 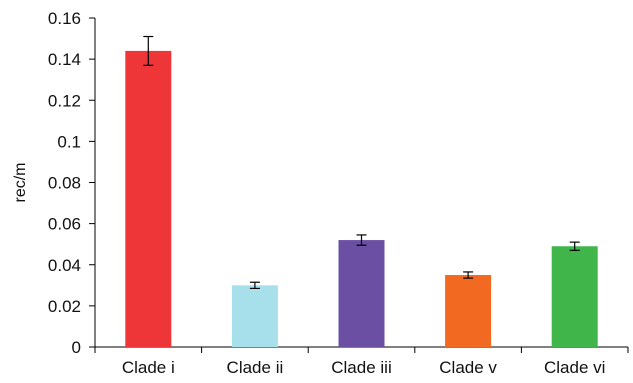 What do you see at coordinates (64, 59) in the screenshot?
I see `y-tick-label: 0.14` at bounding box center [64, 59].